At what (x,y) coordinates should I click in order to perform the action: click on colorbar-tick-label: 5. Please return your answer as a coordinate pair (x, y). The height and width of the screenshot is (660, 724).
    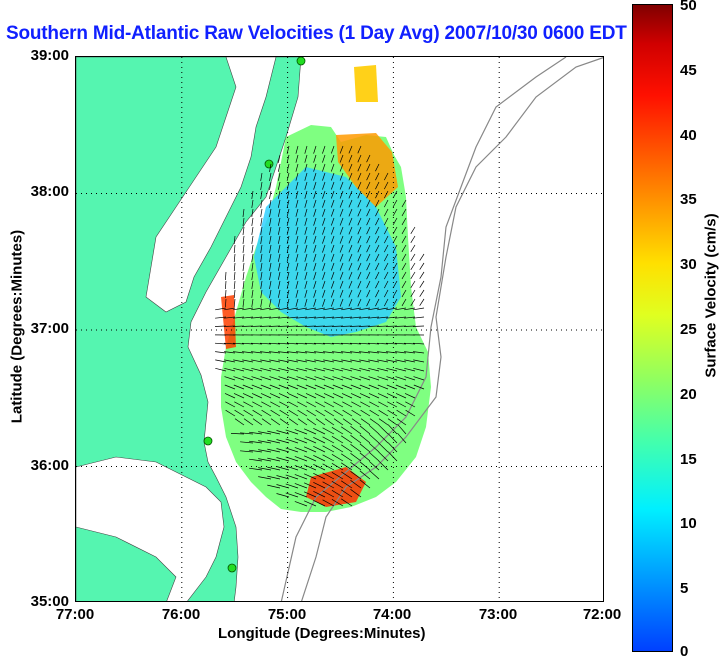
    Looking at the image, I should click on (684, 588).